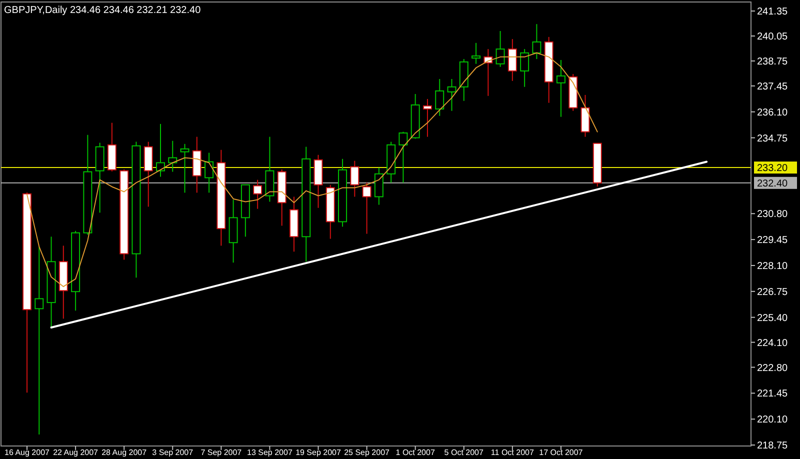 The image size is (800, 459). Describe the element at coordinates (772, 266) in the screenshot. I see `y-tick-label: 228.10` at that location.